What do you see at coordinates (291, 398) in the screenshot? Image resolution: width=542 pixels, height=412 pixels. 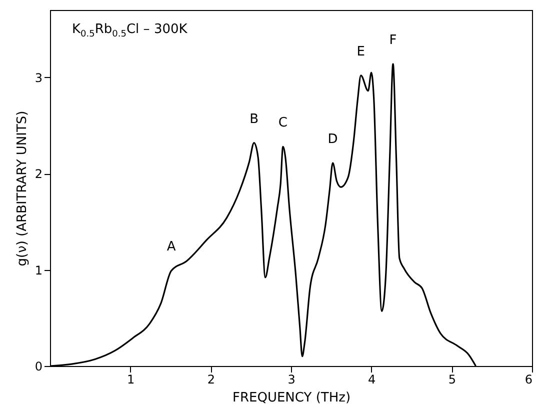 I see `x-axis-title: FREQUENCY (THz)` at bounding box center [291, 398].